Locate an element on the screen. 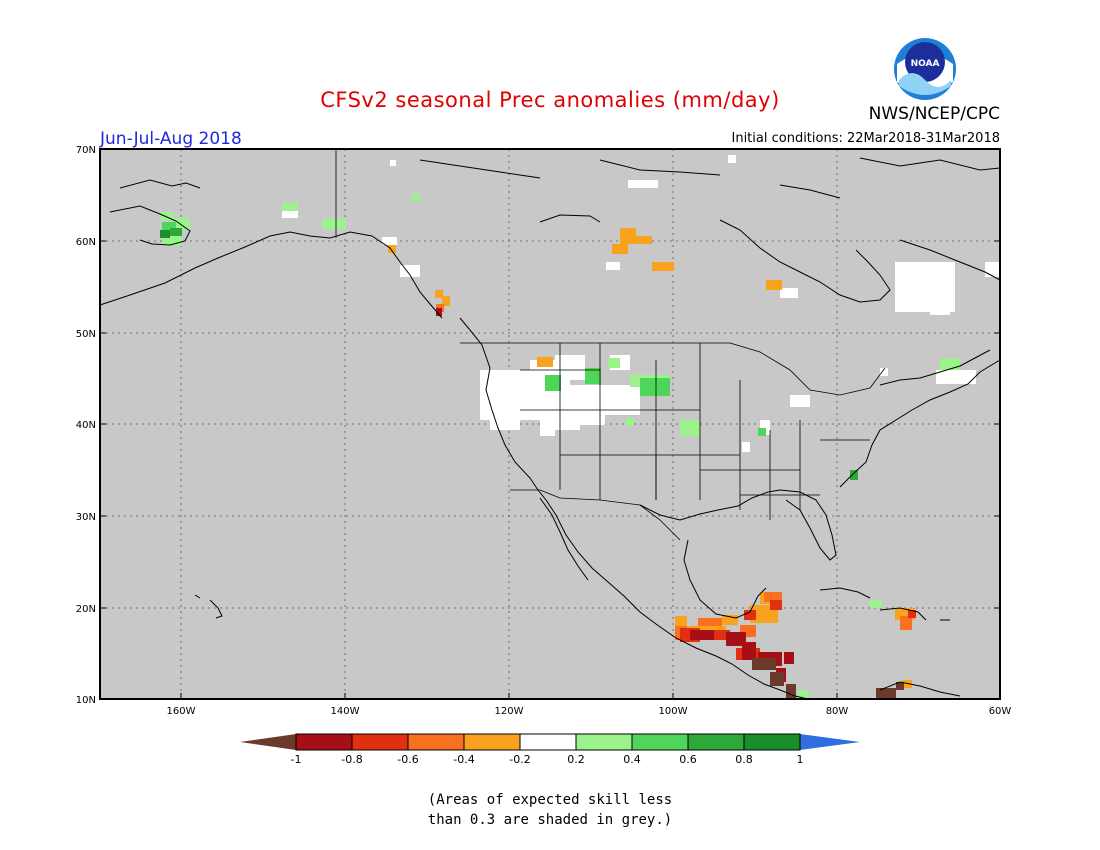 Image resolution: width=1100 pixels, height=850 pixels. lat-label-30n: 30N is located at coordinates (86, 517).